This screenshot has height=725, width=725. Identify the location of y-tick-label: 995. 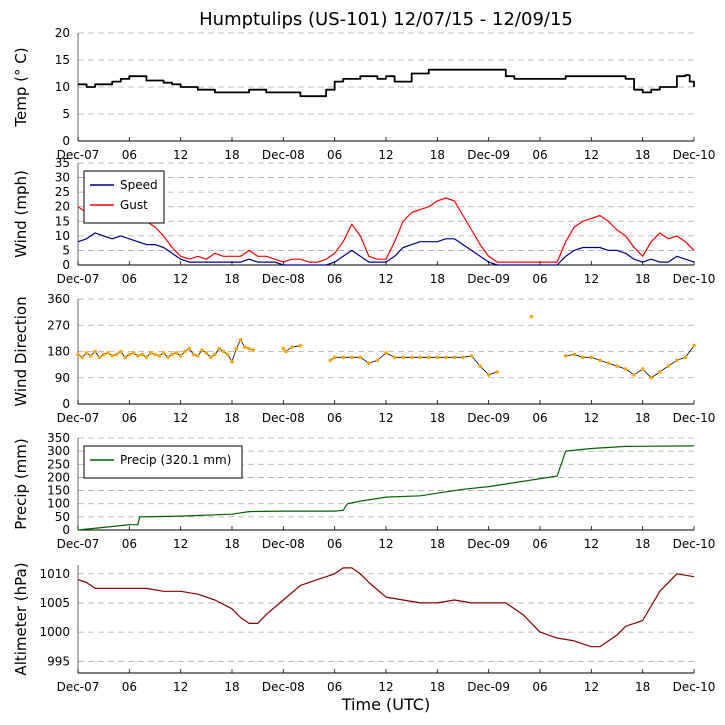
(58, 661).